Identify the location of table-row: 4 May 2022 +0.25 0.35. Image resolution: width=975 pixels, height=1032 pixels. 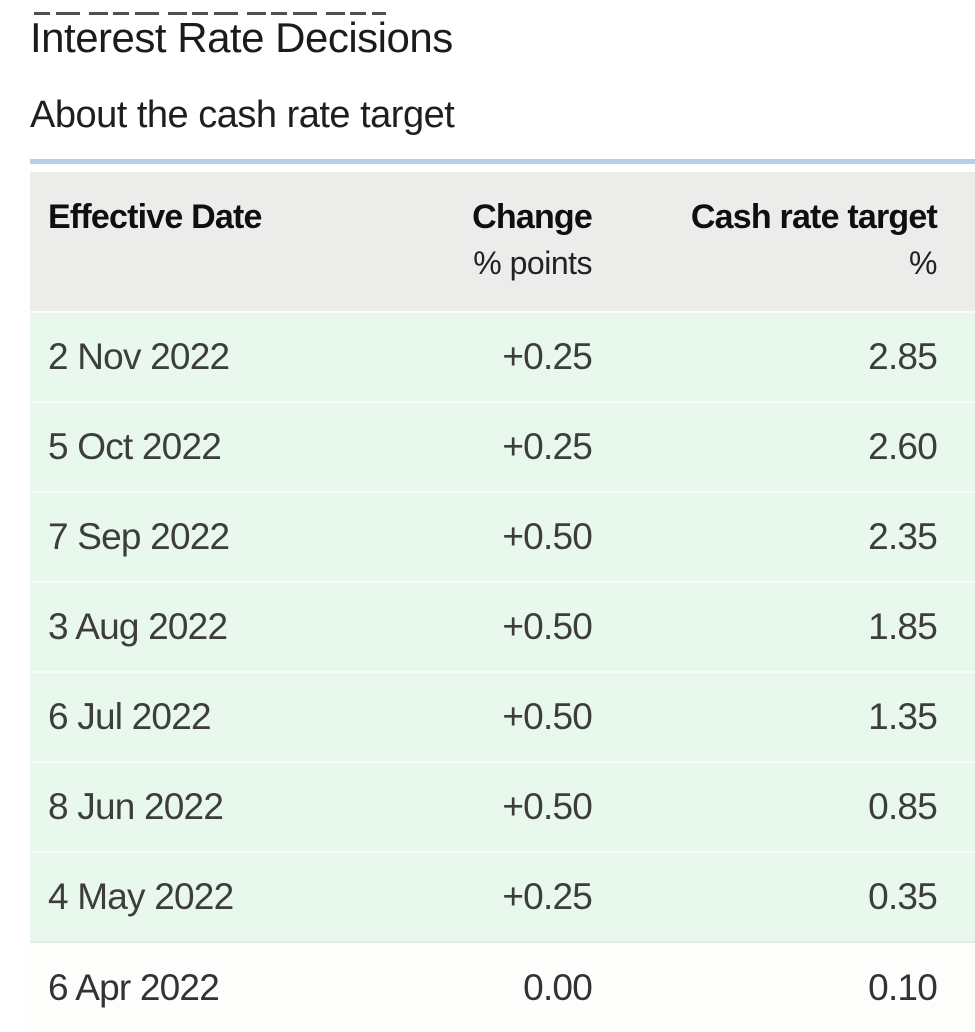
(502, 897).